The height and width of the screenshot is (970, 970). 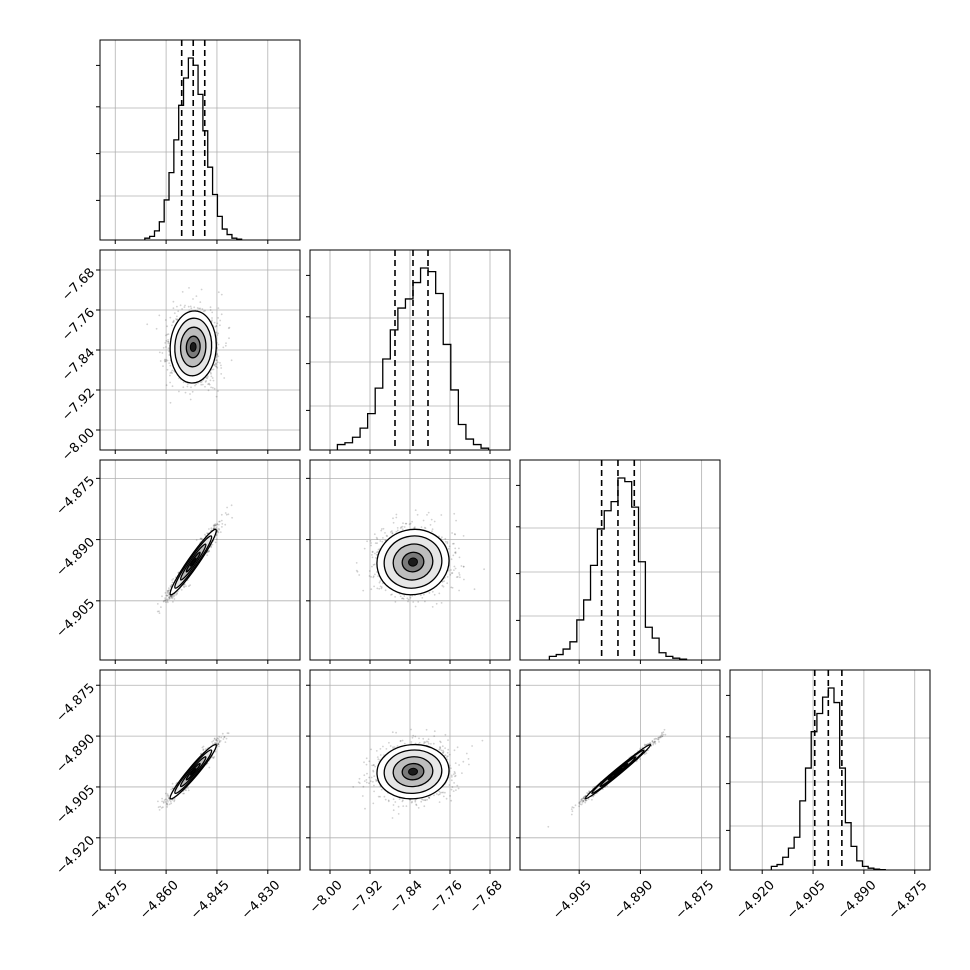 What do you see at coordinates (755, 900) in the screenshot?
I see `x-tick-label: −4.920` at bounding box center [755, 900].